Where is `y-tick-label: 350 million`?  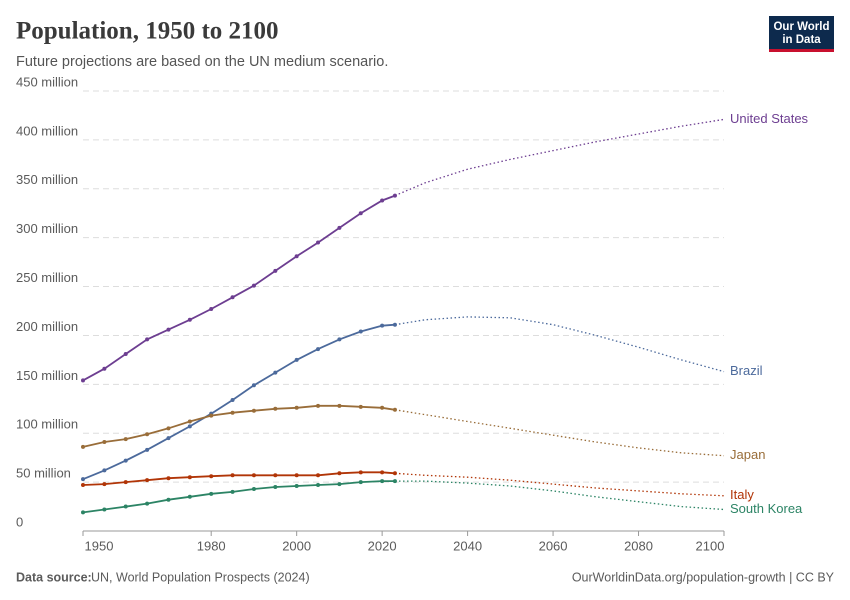
y-tick-label: 350 million is located at coordinates (47, 179).